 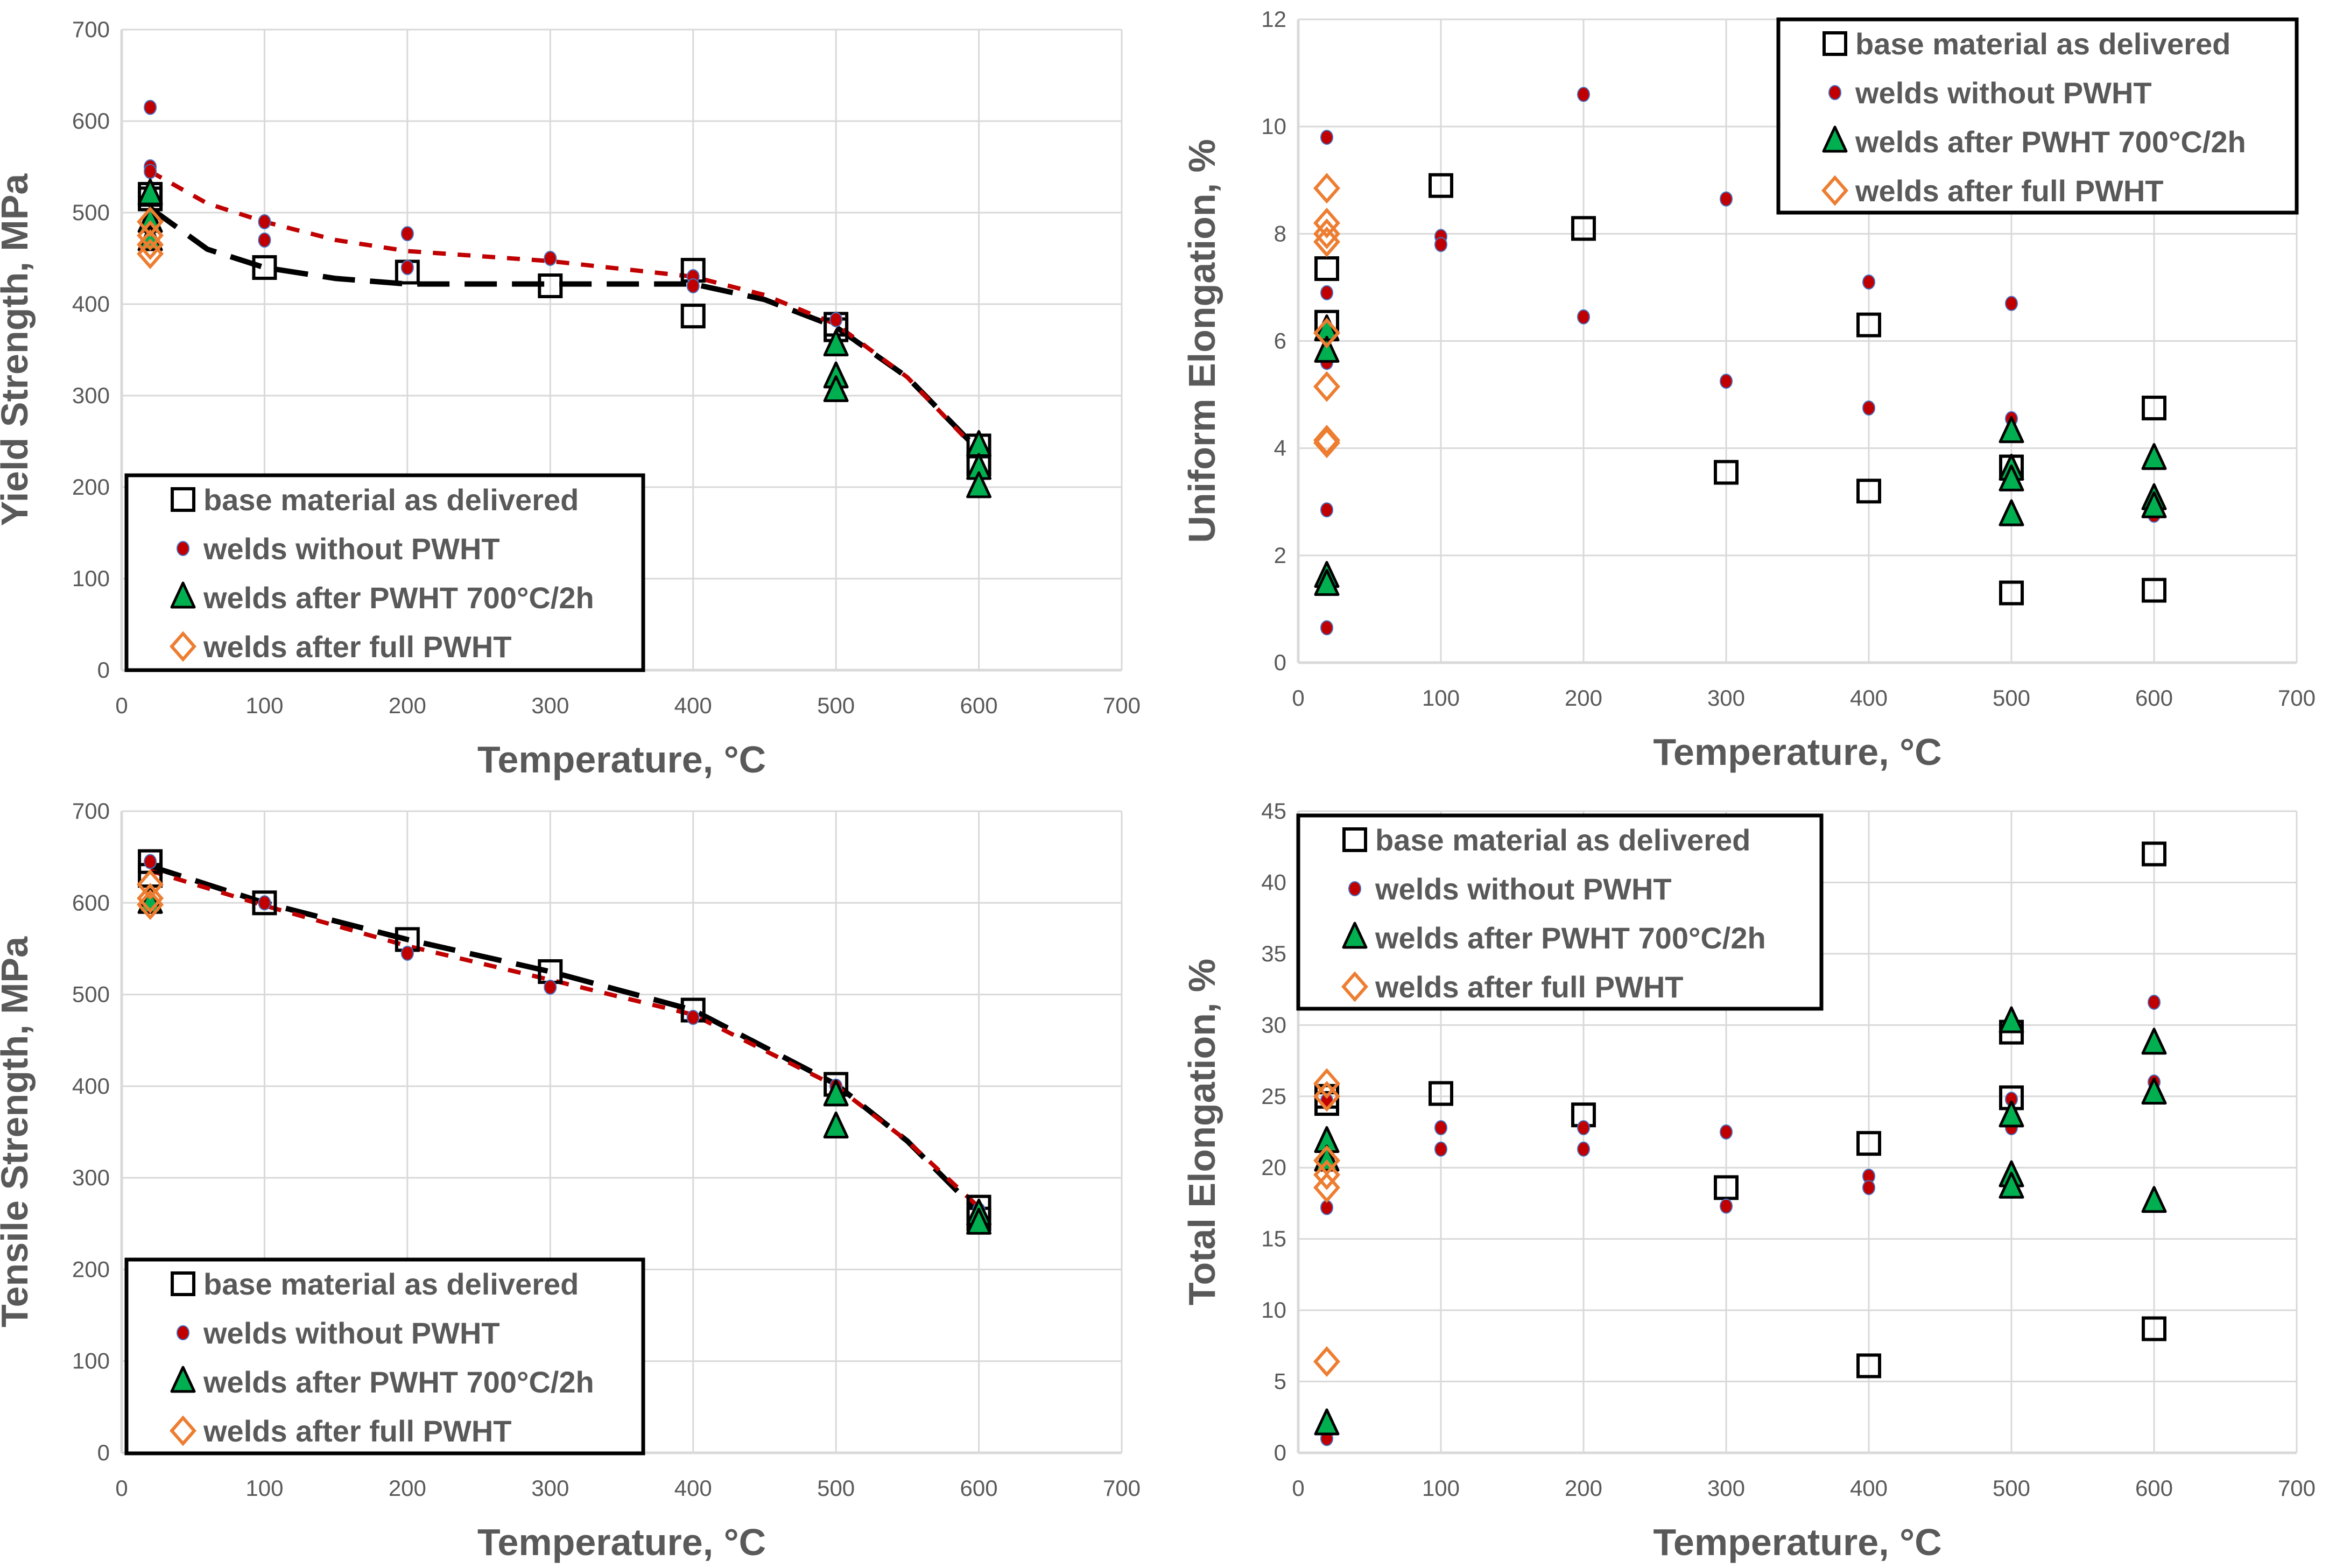 What do you see at coordinates (1274, 1167) in the screenshot?
I see `y-tick-label: 20` at bounding box center [1274, 1167].